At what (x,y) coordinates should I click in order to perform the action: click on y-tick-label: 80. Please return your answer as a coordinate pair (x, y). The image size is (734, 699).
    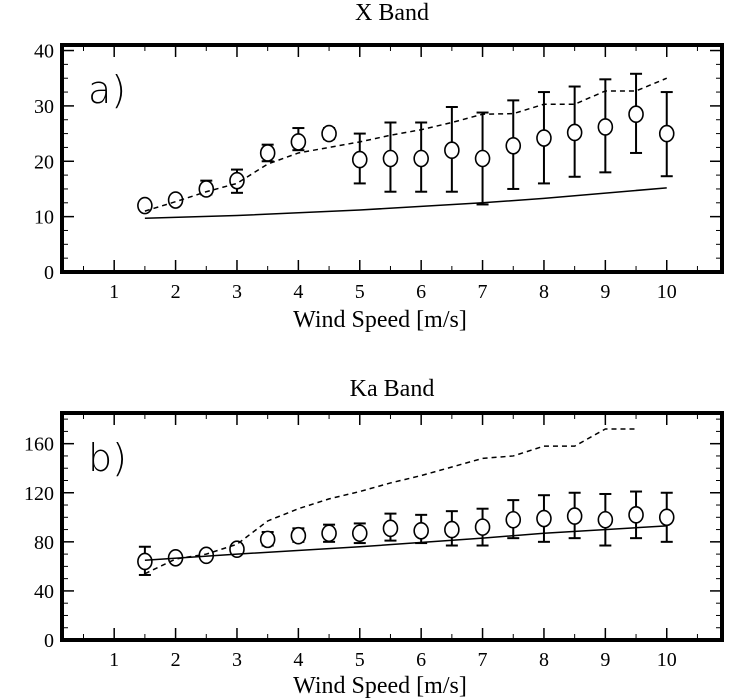
    Looking at the image, I should click on (44, 543).